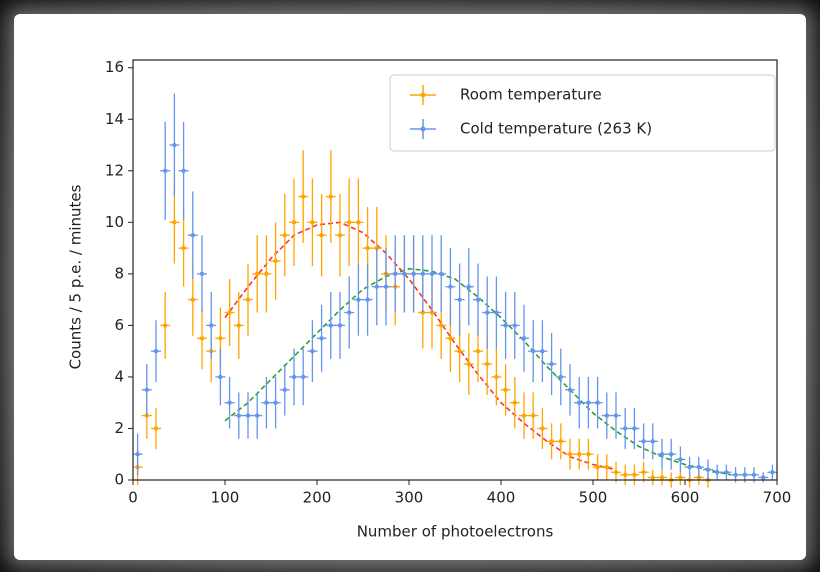 This screenshot has width=820, height=572. What do you see at coordinates (423, 129) in the screenshot?
I see `legend-swatch` at bounding box center [423, 129].